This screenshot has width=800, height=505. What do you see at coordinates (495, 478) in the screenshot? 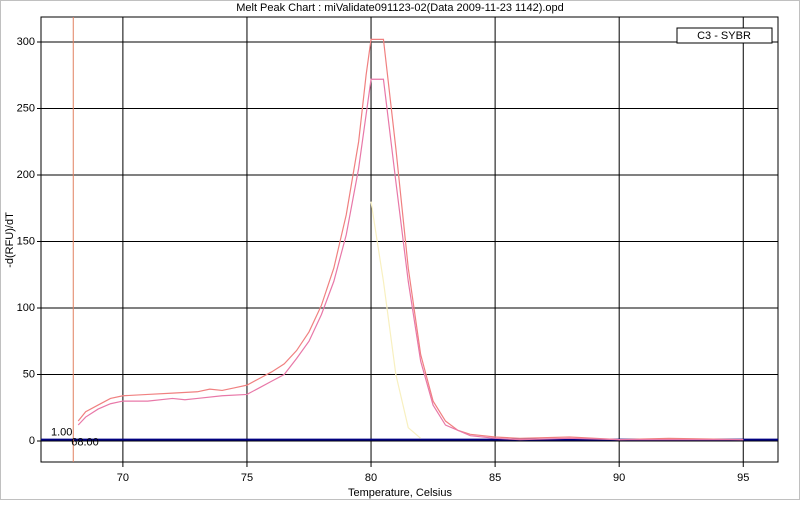
I see `x-tick-label: 85` at bounding box center [495, 478].